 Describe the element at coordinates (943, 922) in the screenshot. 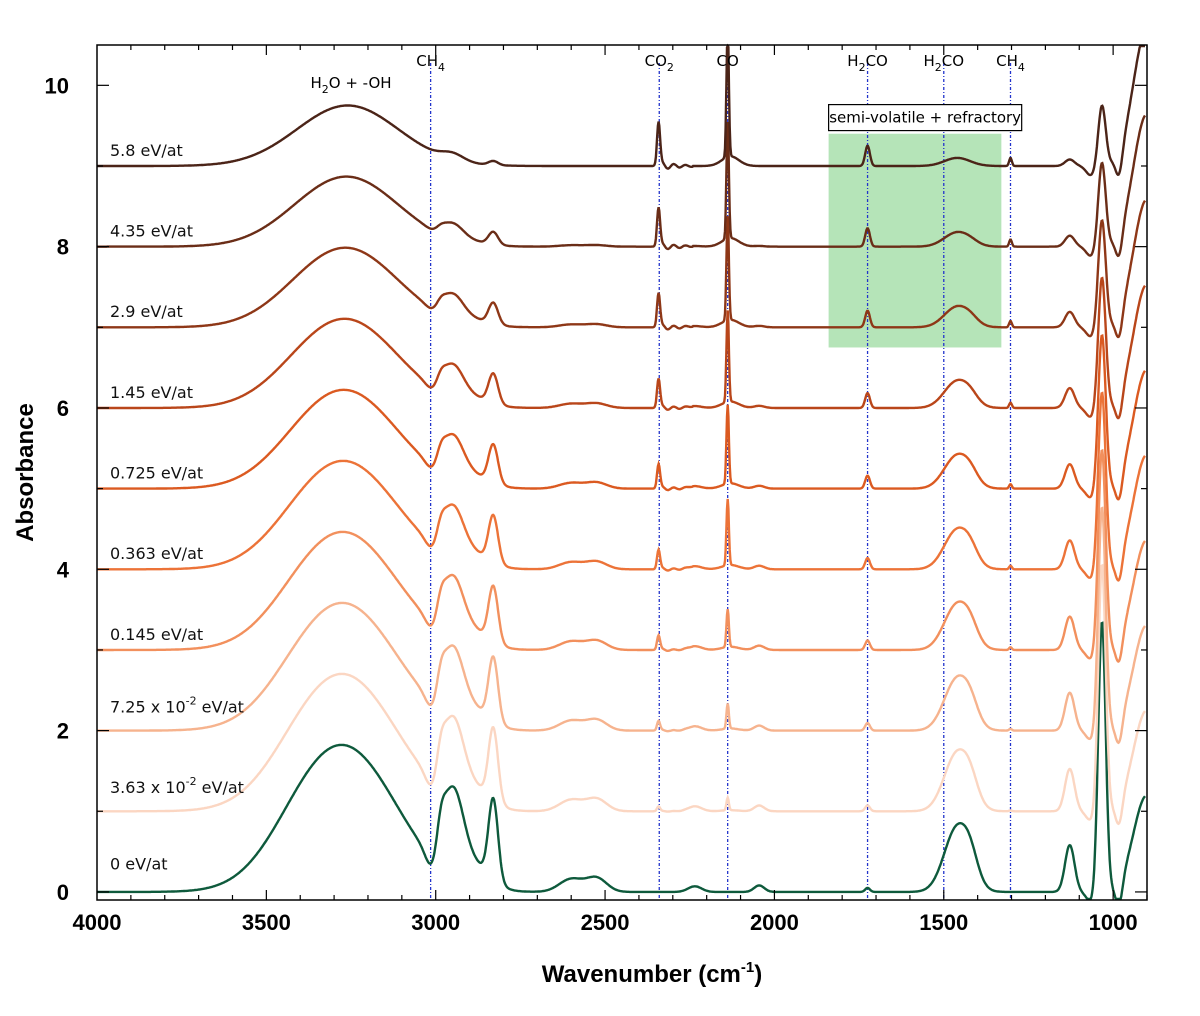

I see `x-tick-label: 1500` at that location.